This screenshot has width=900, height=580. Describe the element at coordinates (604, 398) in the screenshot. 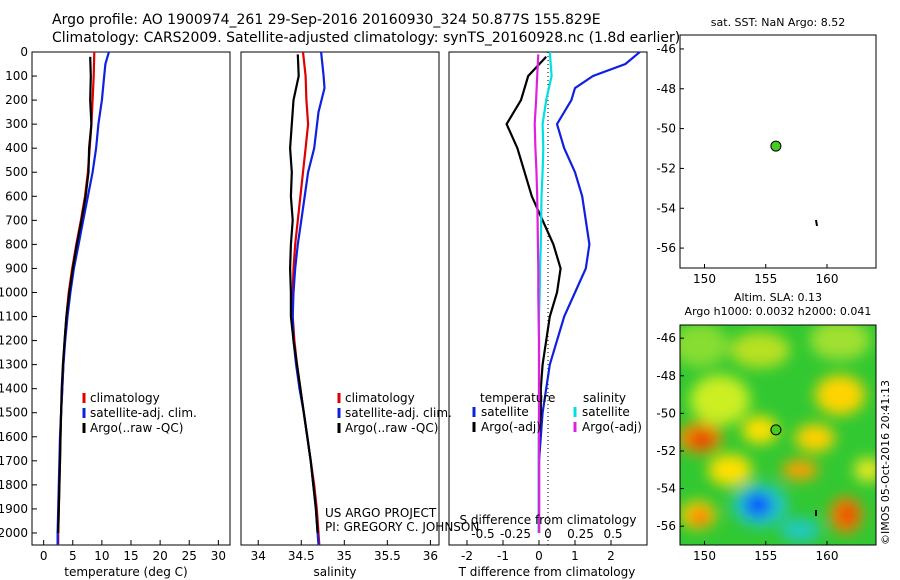

I see `legend-title-salinity: salinity` at that location.